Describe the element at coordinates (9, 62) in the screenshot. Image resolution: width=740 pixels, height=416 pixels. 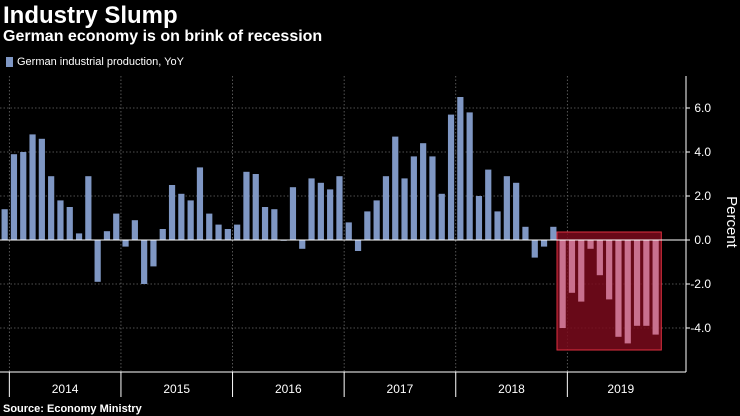
I see `legend-swatch` at that location.